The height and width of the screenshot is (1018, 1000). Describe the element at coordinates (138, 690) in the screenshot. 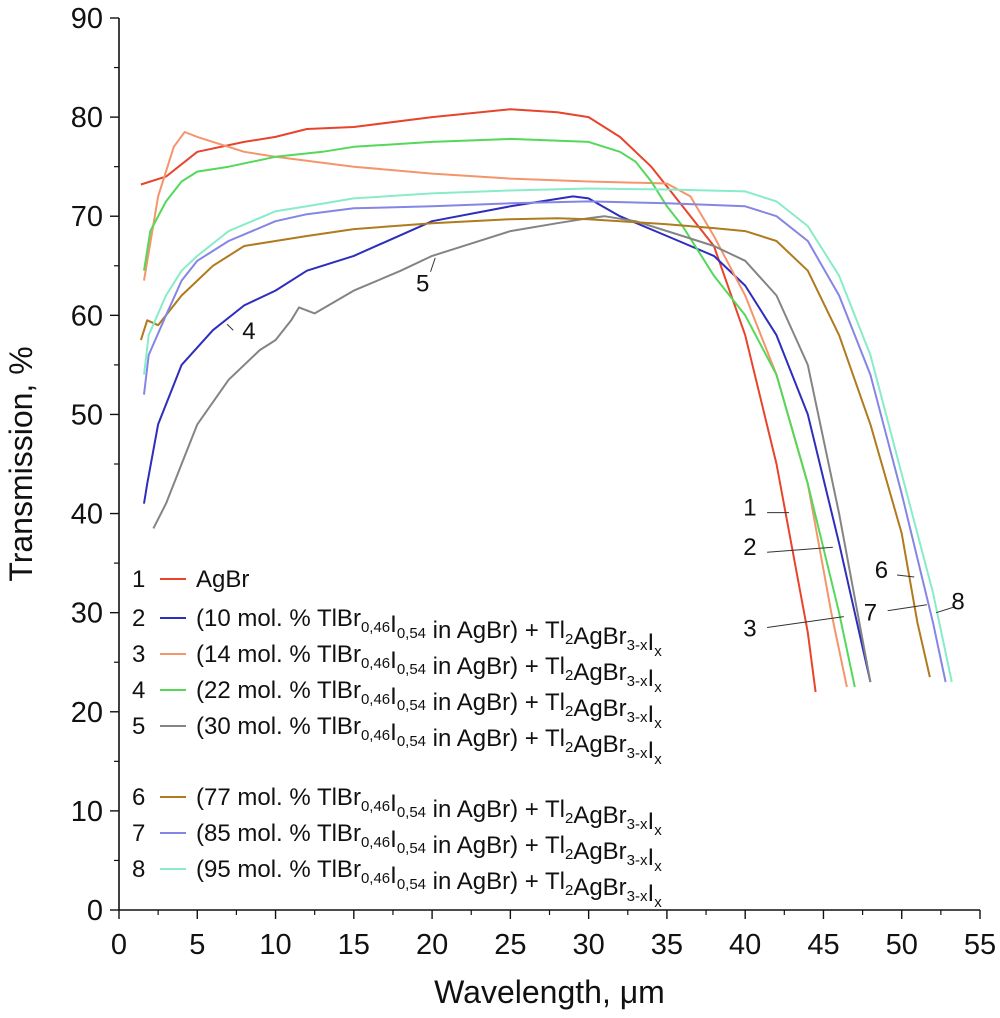

I see `legend-number-4: 4` at that location.